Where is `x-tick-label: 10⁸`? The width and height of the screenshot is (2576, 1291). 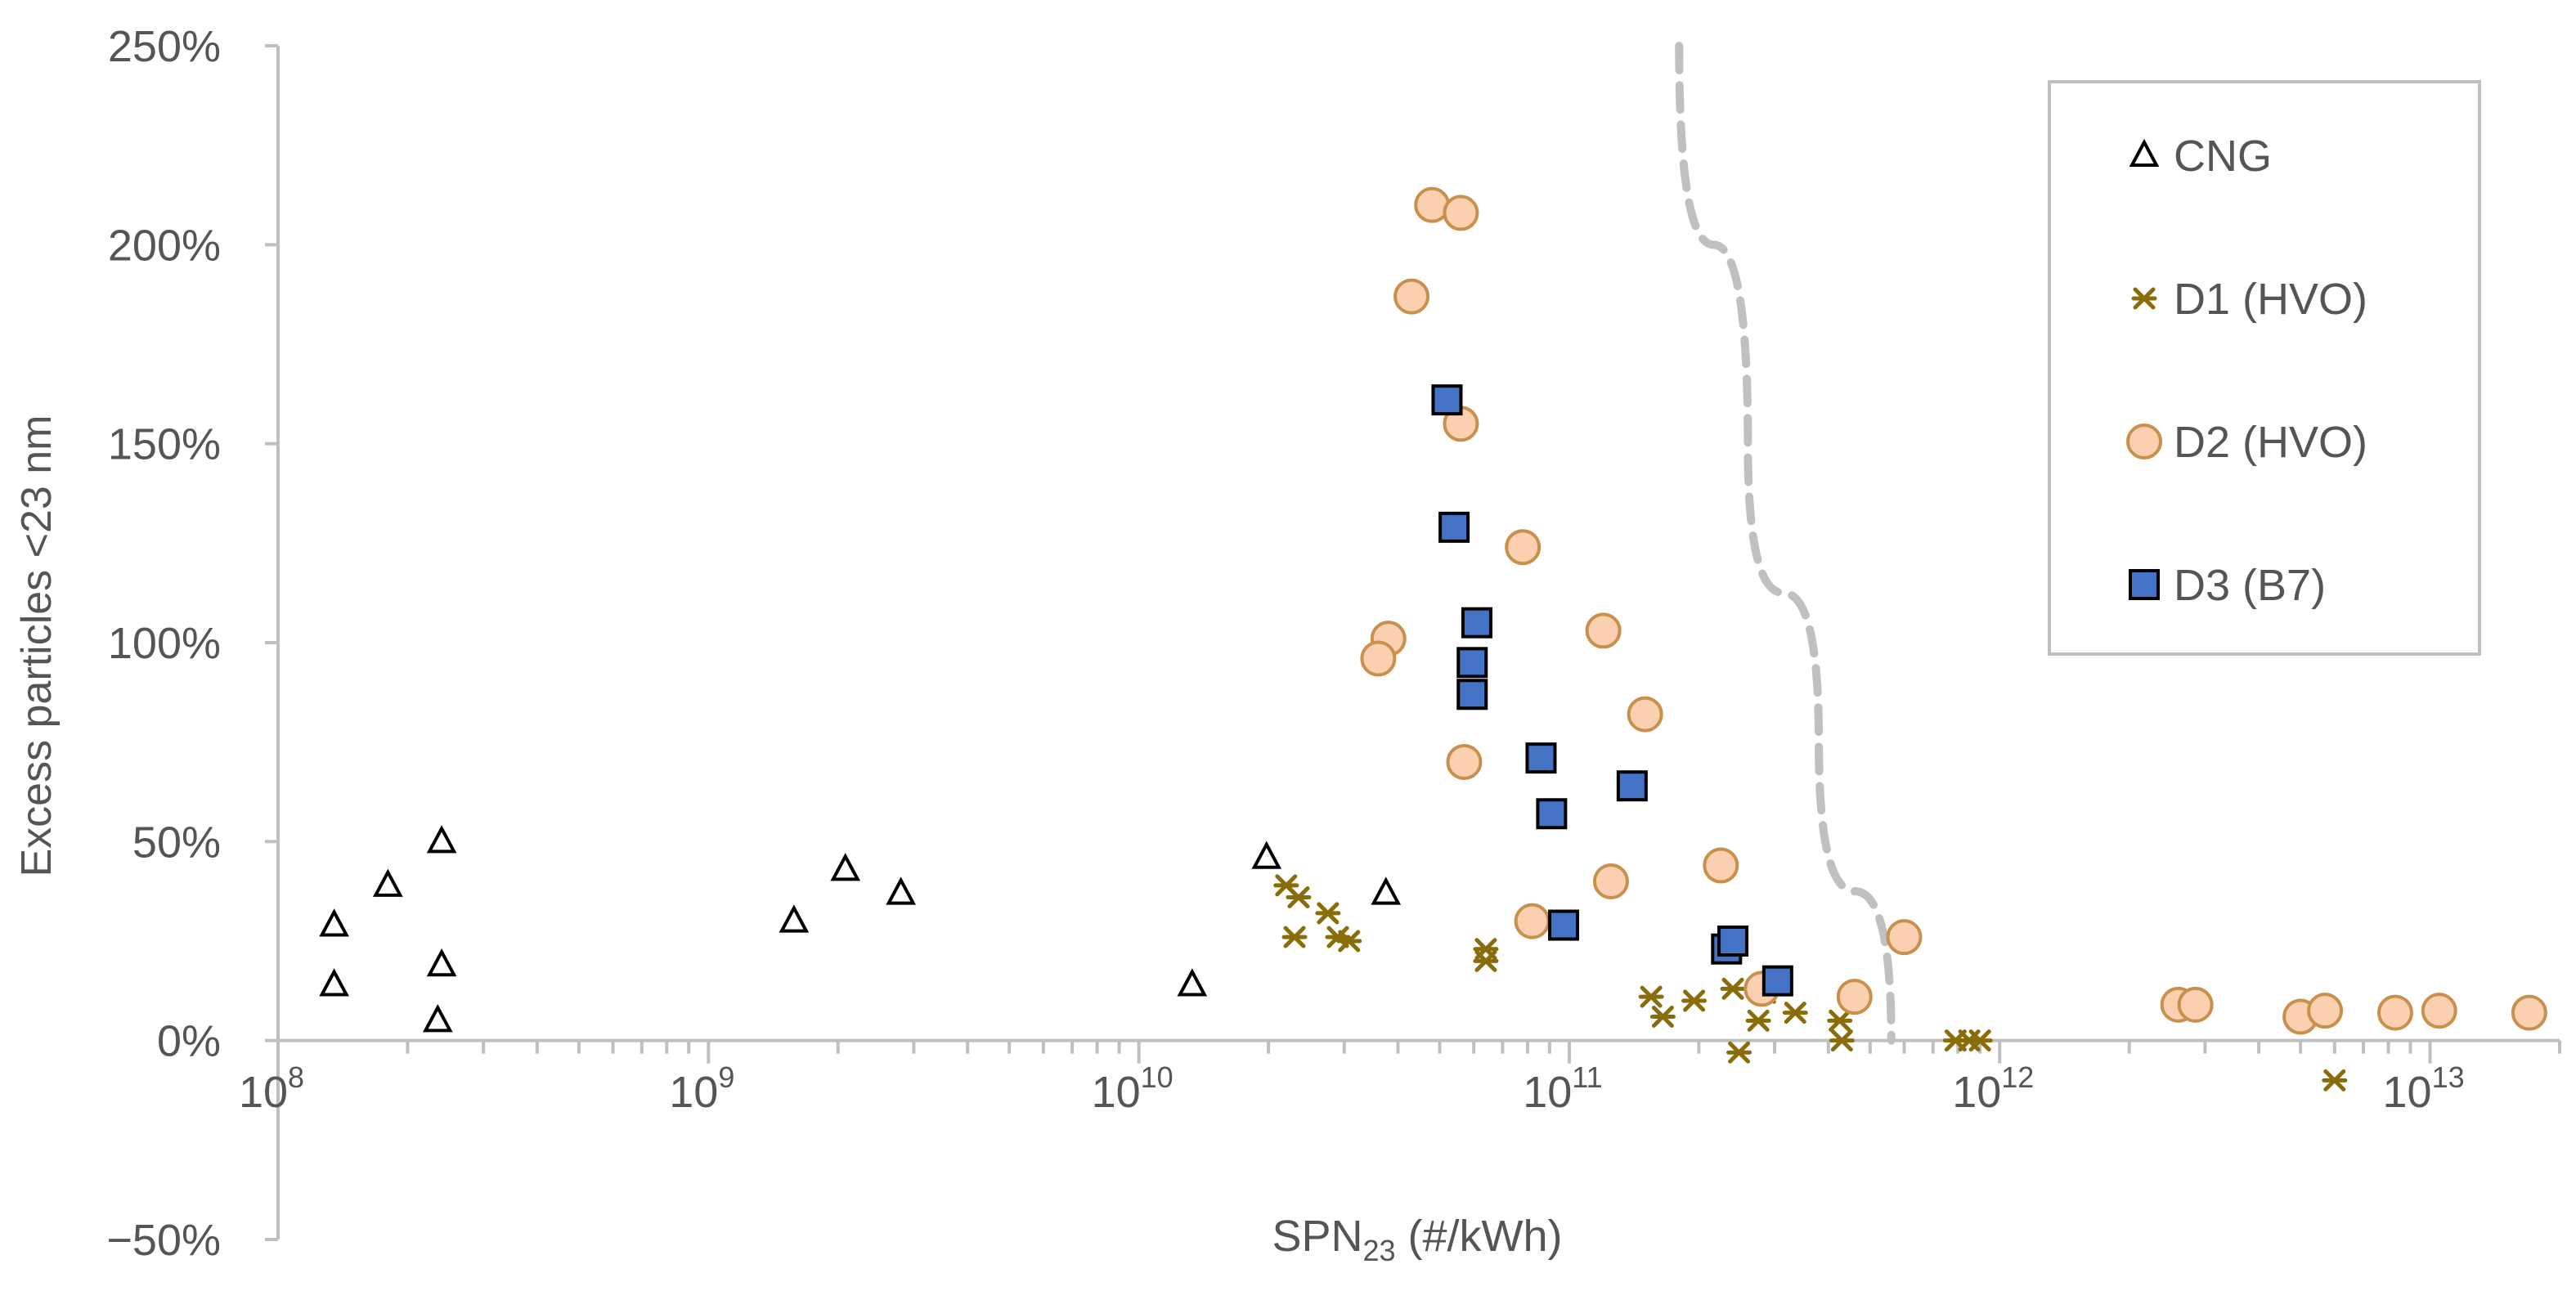 x-tick-label: 10⁸ is located at coordinates (271, 1088).